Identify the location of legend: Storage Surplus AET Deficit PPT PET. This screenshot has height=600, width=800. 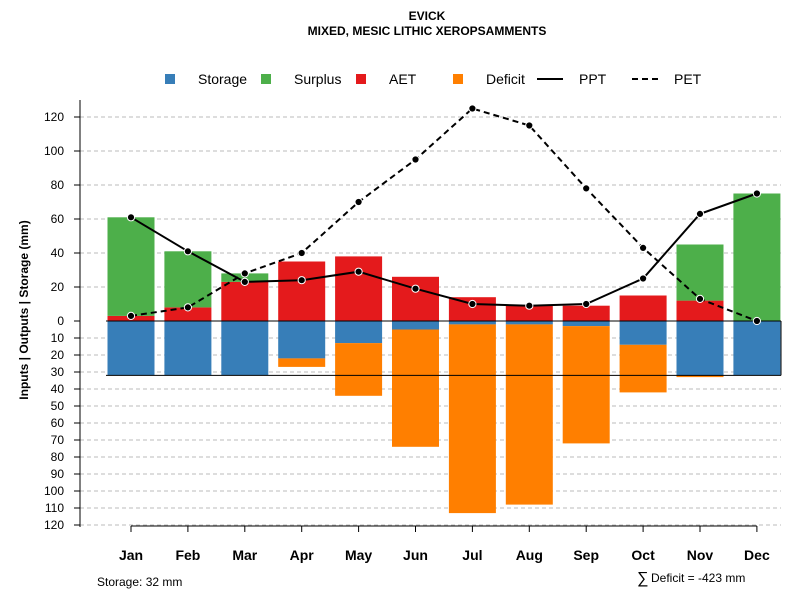
(433, 79).